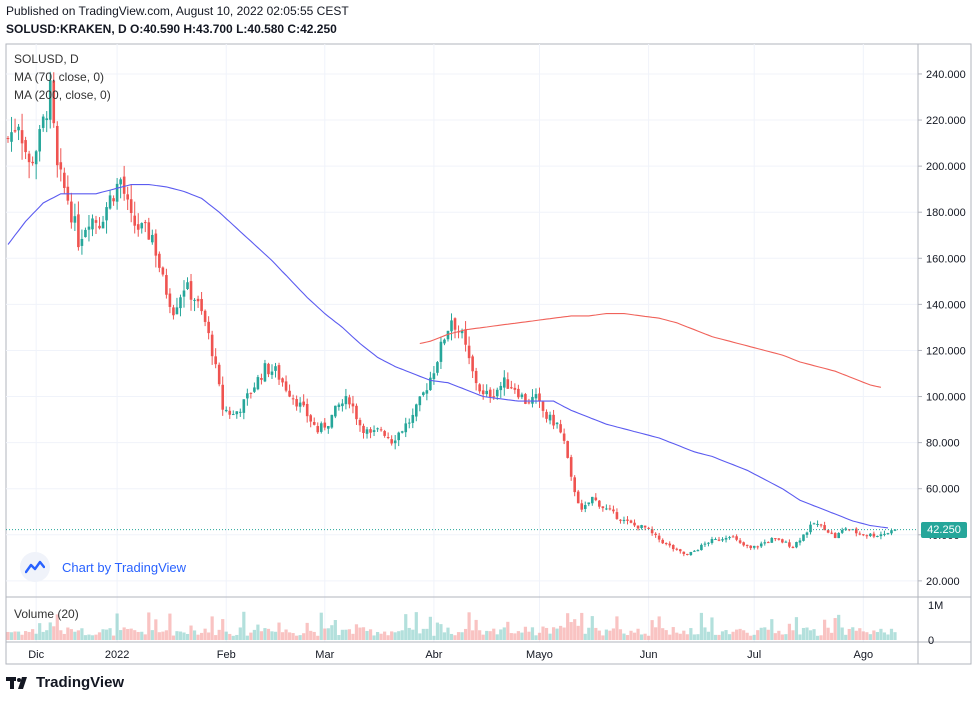  What do you see at coordinates (946, 398) in the screenshot?
I see `price-tick-label: 100.000` at bounding box center [946, 398].